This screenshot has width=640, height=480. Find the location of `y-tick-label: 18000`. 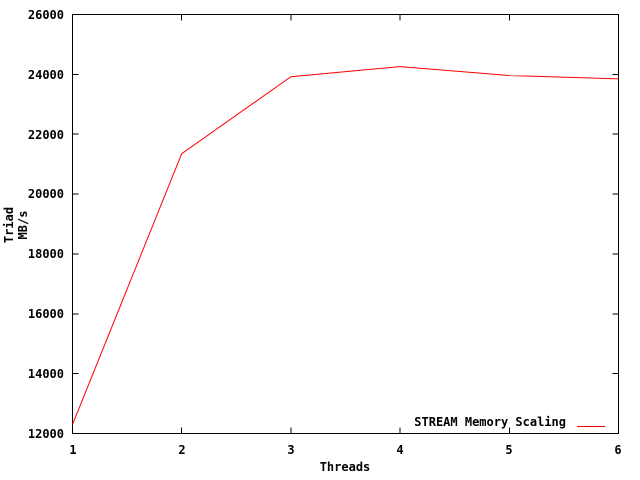

y-tick-label: 18000 is located at coordinates (45, 254).